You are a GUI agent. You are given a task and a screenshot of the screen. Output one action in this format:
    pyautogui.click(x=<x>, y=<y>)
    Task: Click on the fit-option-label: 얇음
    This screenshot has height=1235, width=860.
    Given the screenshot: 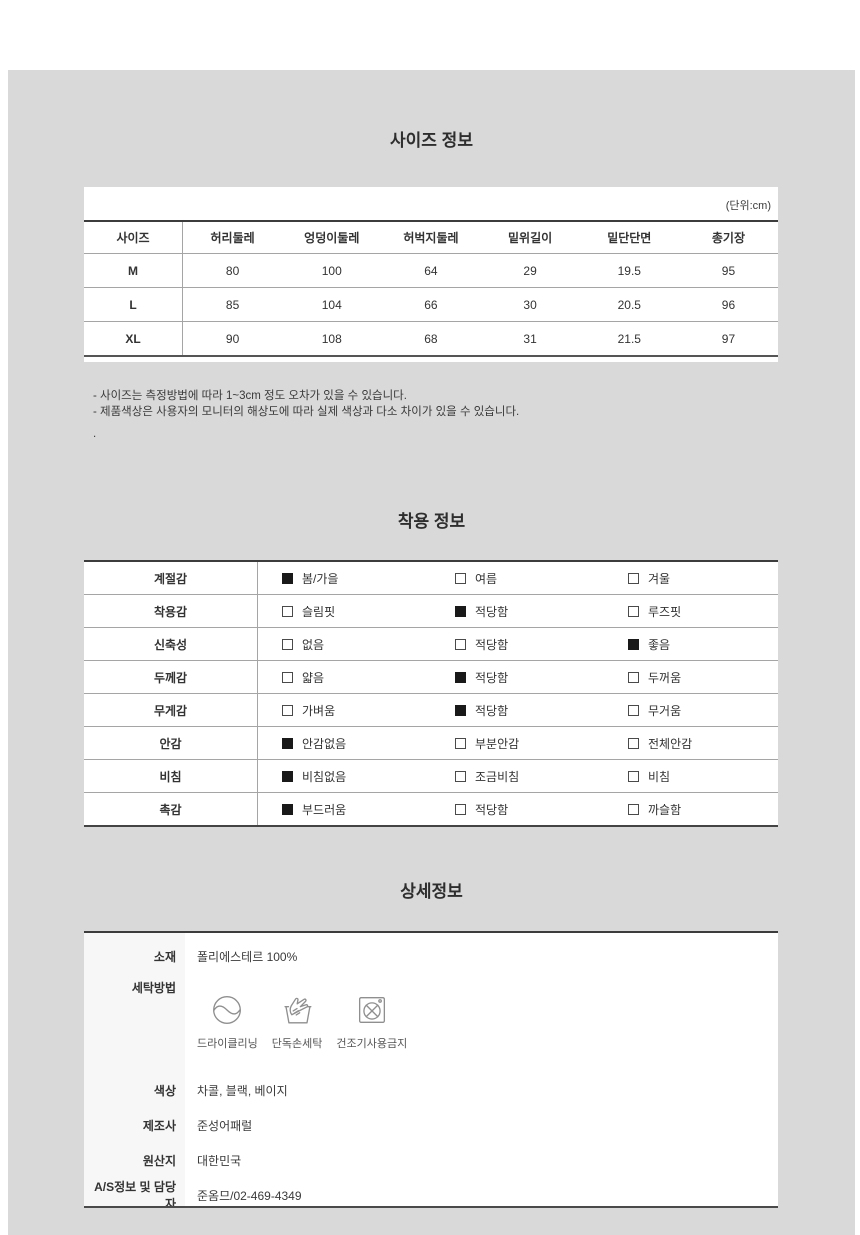 What is the action you would take?
    pyautogui.click(x=313, y=677)
    